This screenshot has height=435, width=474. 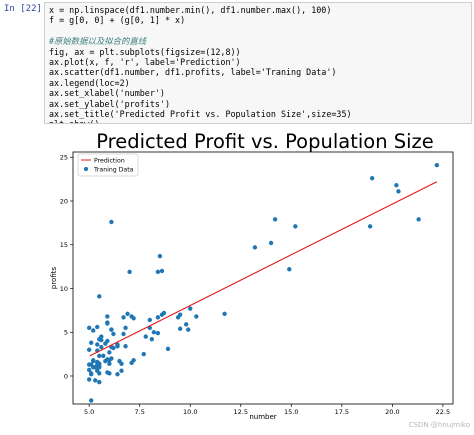 I want to click on code-line, so click(x=258, y=31).